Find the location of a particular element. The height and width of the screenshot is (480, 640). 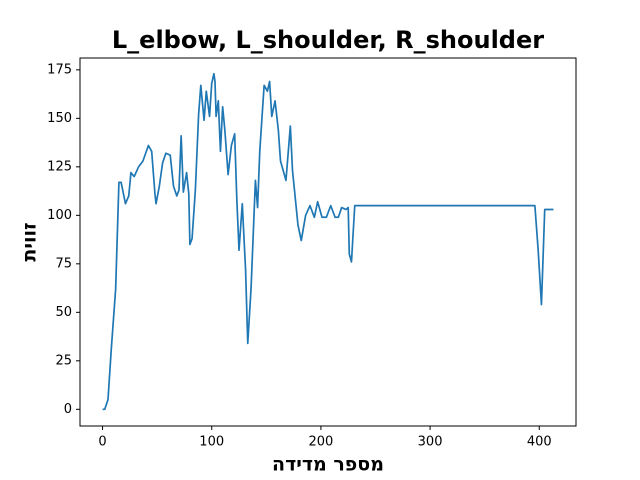

x-tick-label: 100 is located at coordinates (211, 442).